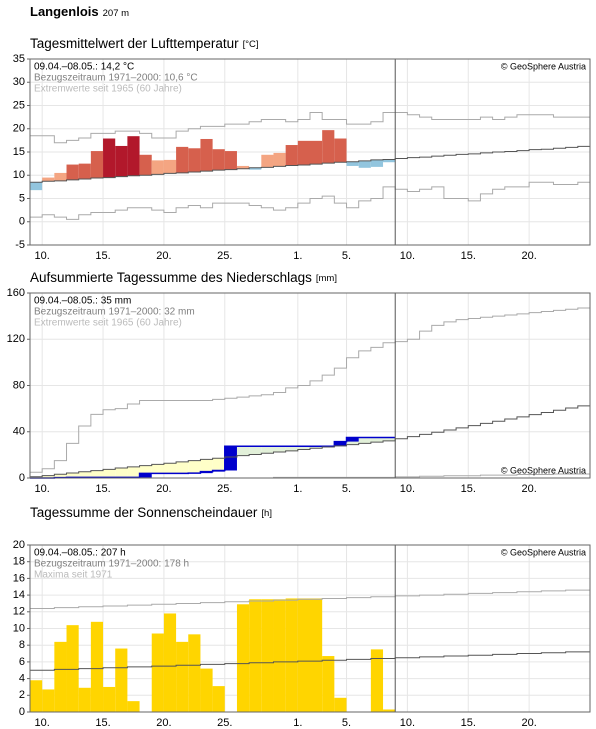 The width and height of the screenshot is (596, 729). I want to click on y-tick-label: 25, so click(19, 105).